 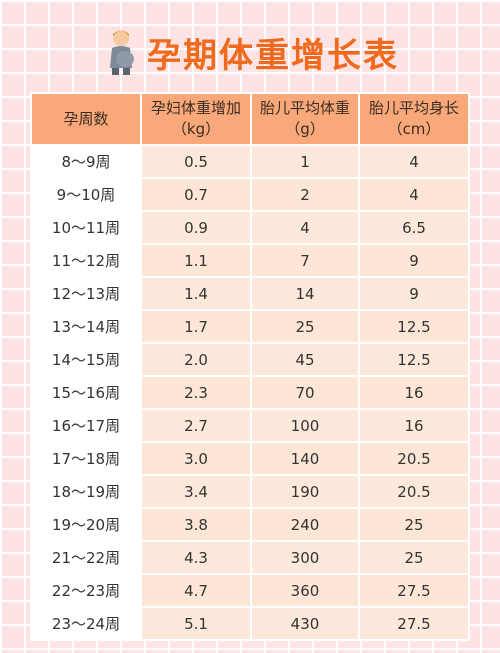 What do you see at coordinates (304, 108) in the screenshot?
I see `column-header-label: 胎儿平均体重` at bounding box center [304, 108].